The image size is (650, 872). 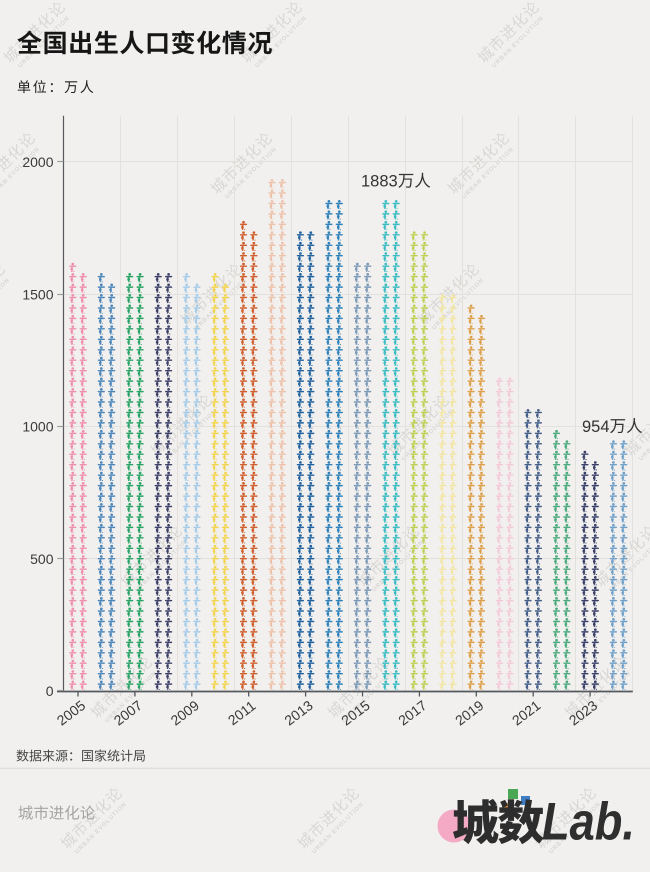 I want to click on svg-text: 1000, so click(x=37, y=427).